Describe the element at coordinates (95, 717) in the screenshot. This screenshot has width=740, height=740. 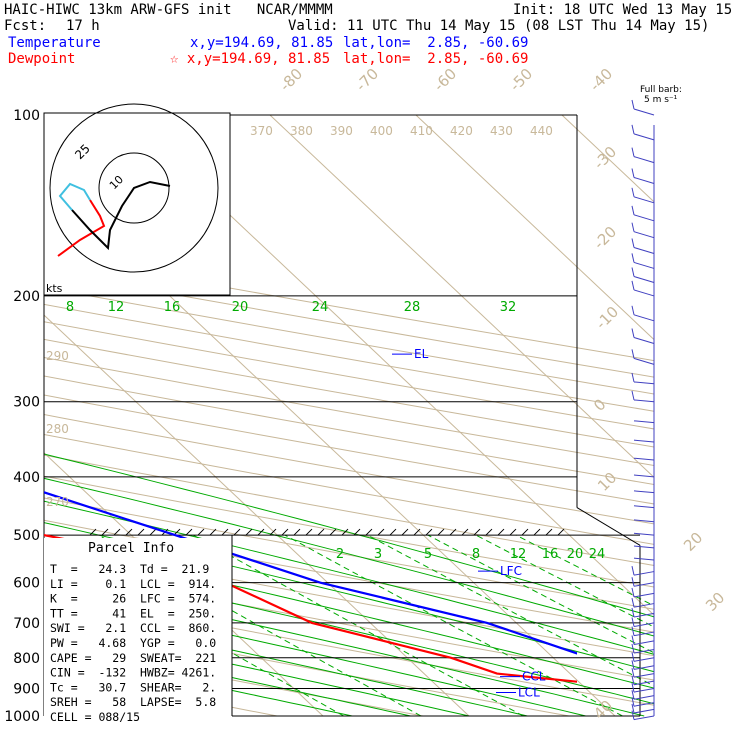
I see `parcel-row: CELL = 088/15` at that location.